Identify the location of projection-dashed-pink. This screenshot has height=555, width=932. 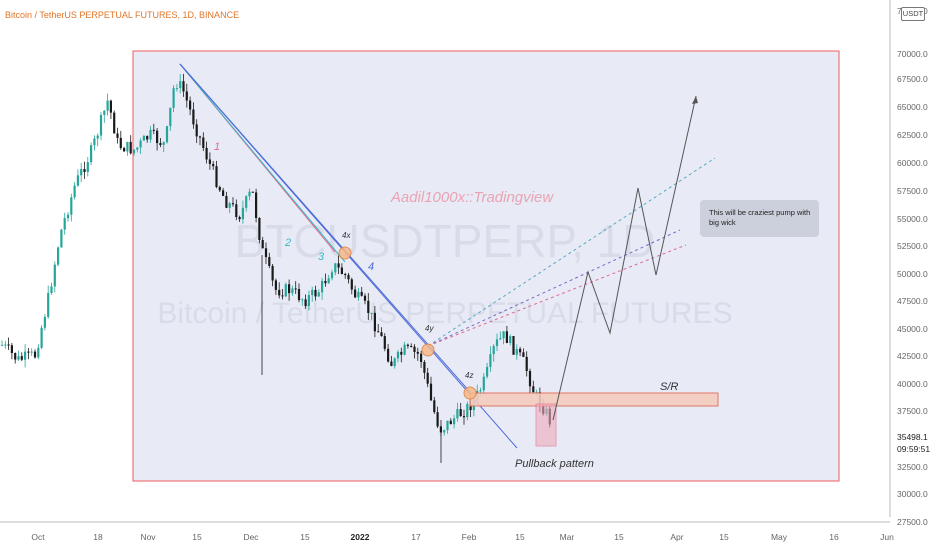
(557, 295).